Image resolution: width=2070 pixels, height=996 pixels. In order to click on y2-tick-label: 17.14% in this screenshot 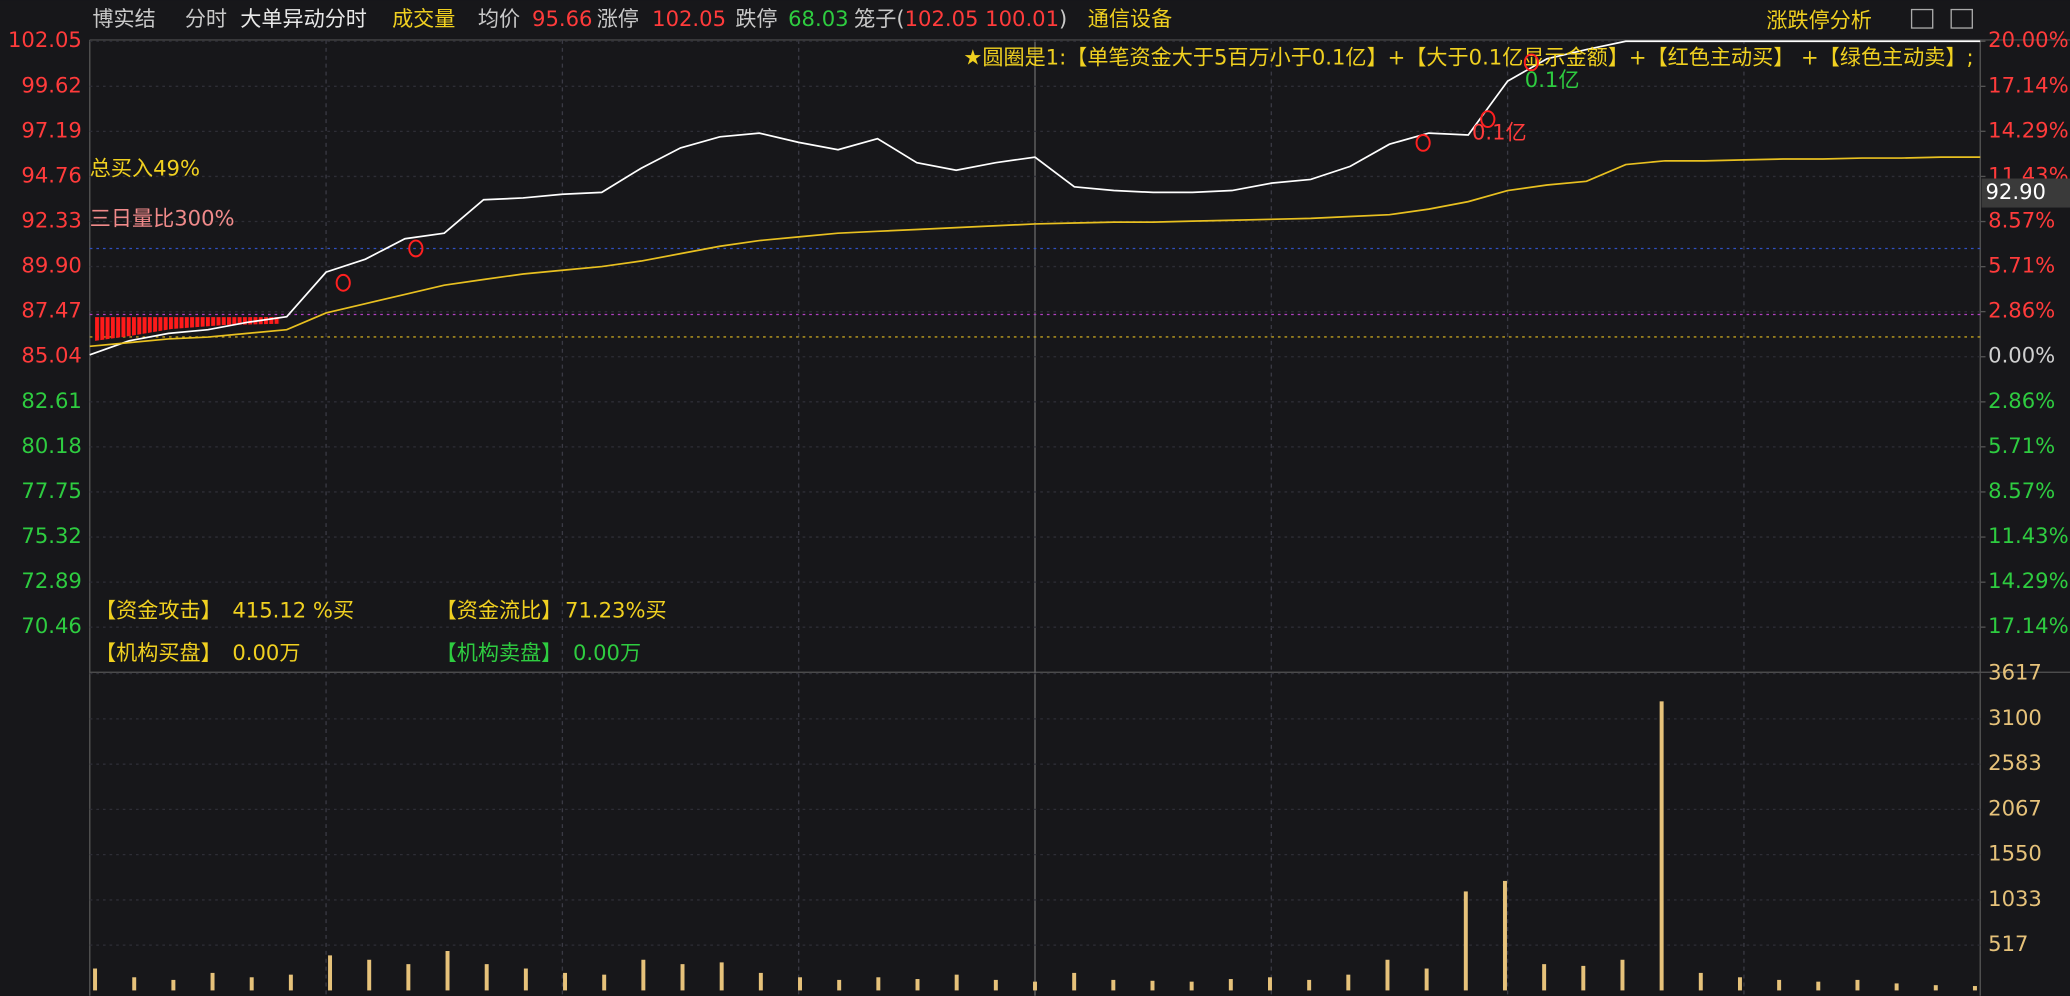, I will do `click(2028, 625)`.